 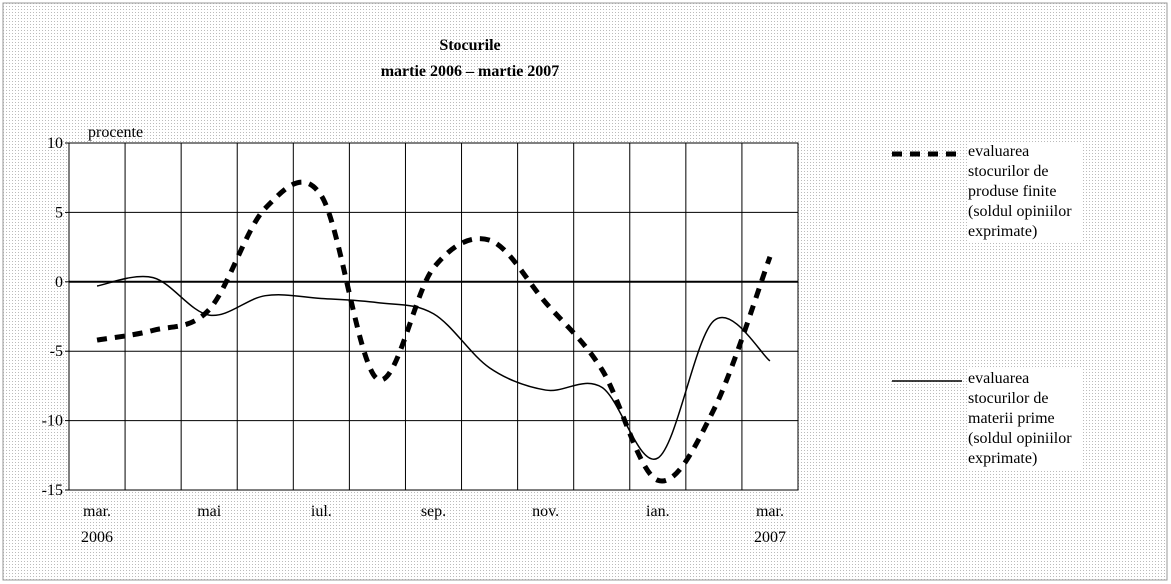 What do you see at coordinates (115, 132) in the screenshot?
I see `y-axis-label: procente` at bounding box center [115, 132].